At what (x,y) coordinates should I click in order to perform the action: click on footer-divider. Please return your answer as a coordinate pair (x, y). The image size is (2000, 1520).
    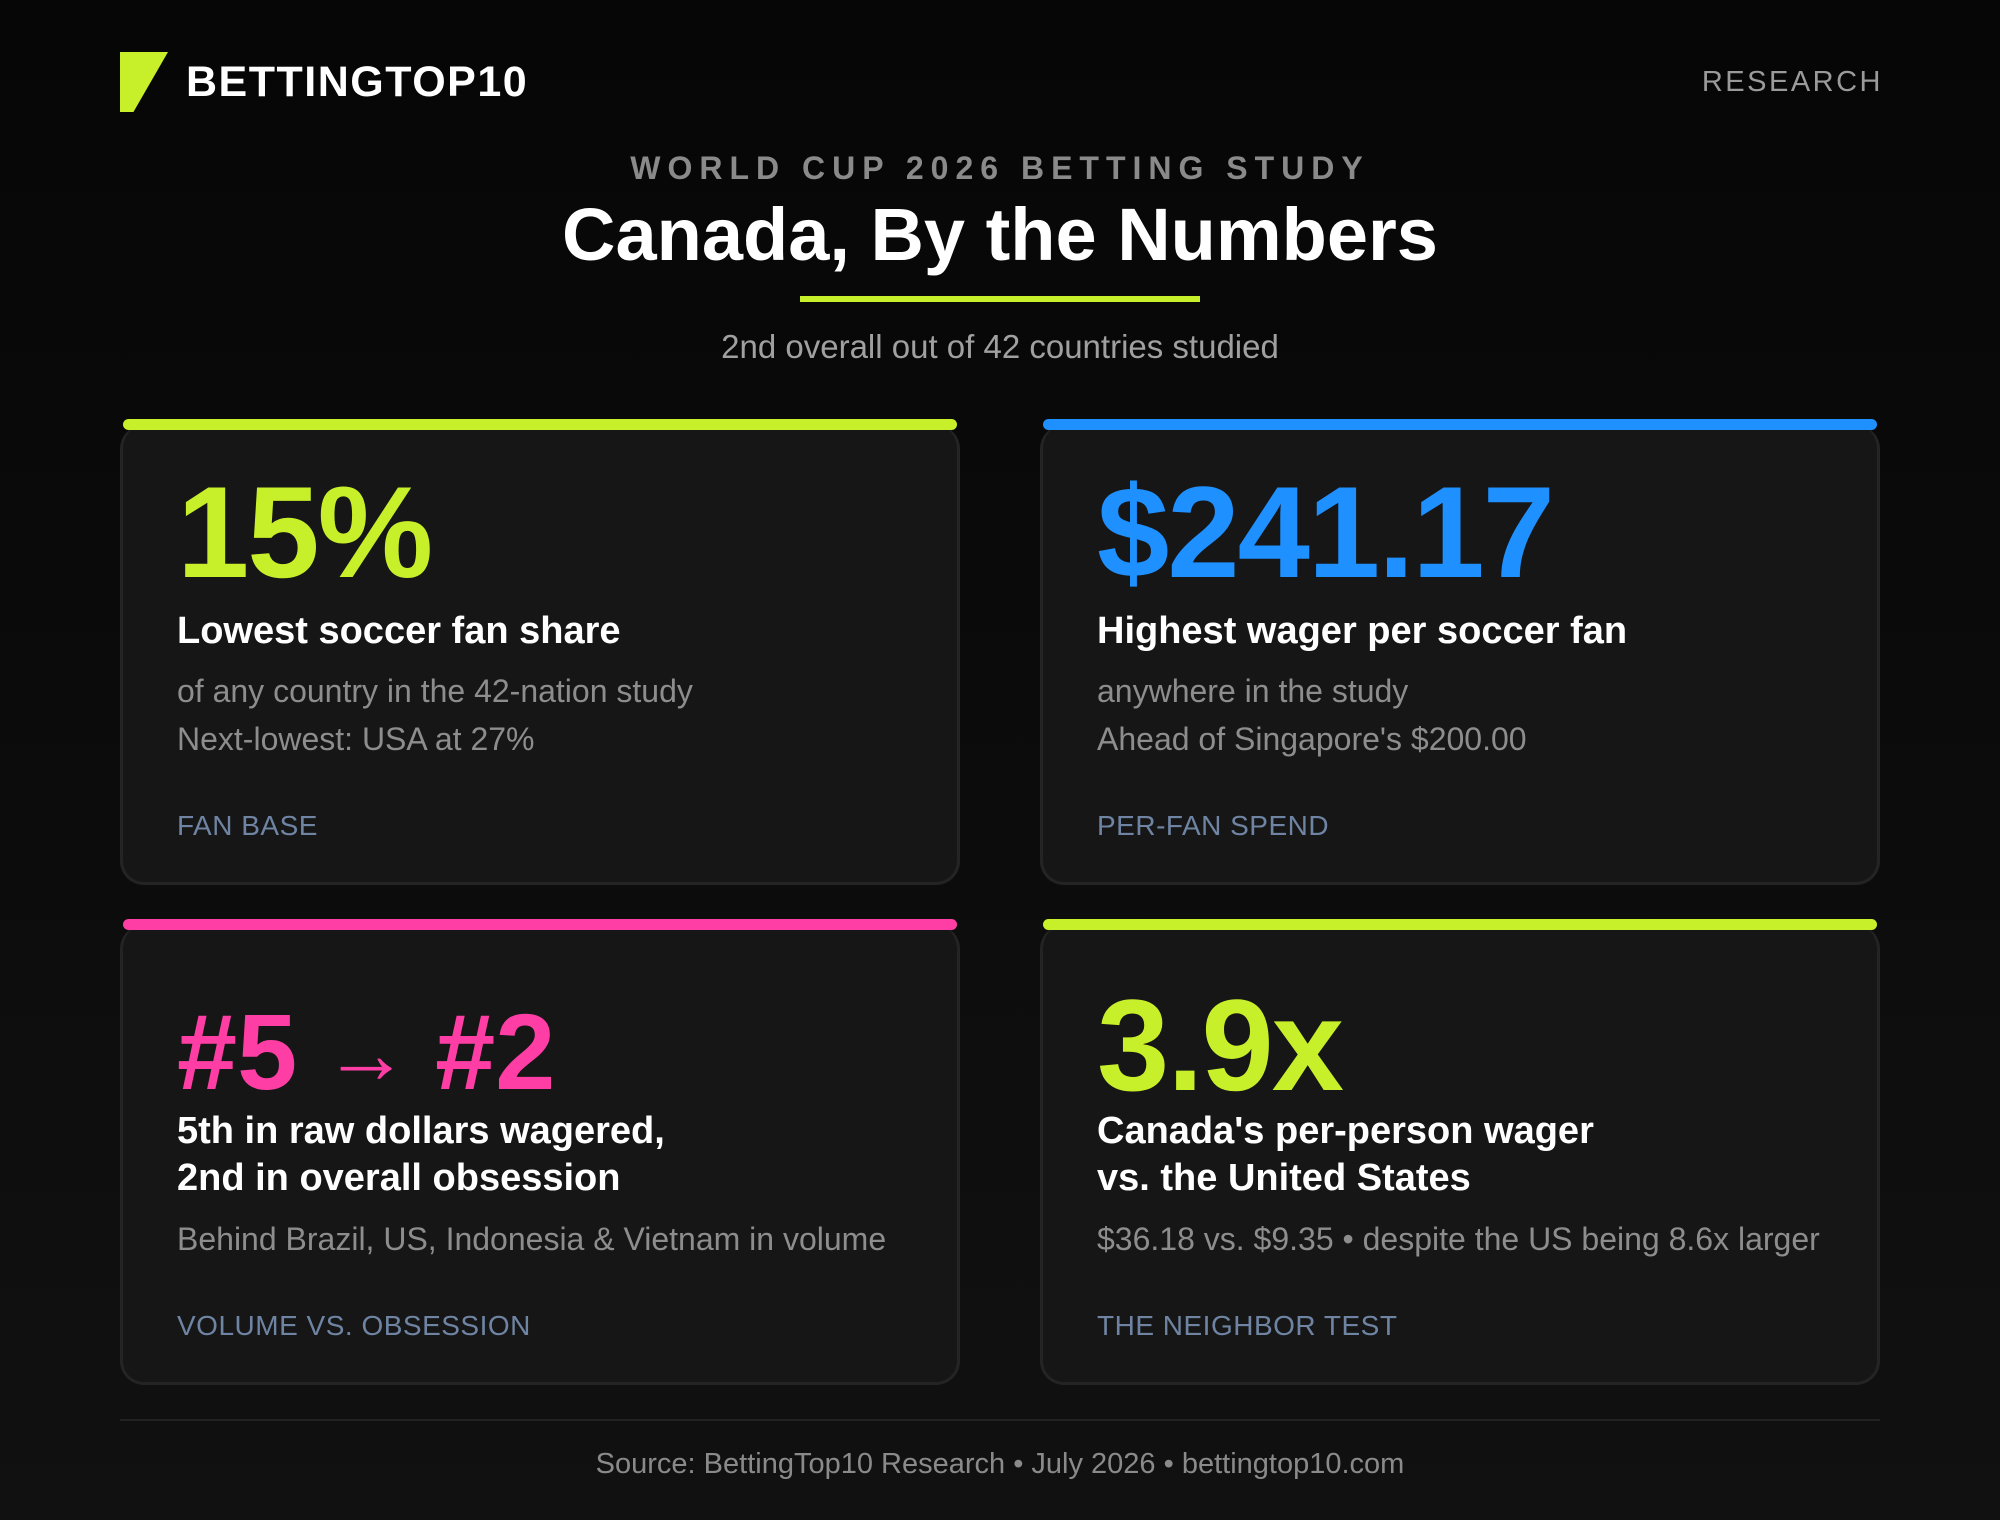
    Looking at the image, I should click on (1000, 1420).